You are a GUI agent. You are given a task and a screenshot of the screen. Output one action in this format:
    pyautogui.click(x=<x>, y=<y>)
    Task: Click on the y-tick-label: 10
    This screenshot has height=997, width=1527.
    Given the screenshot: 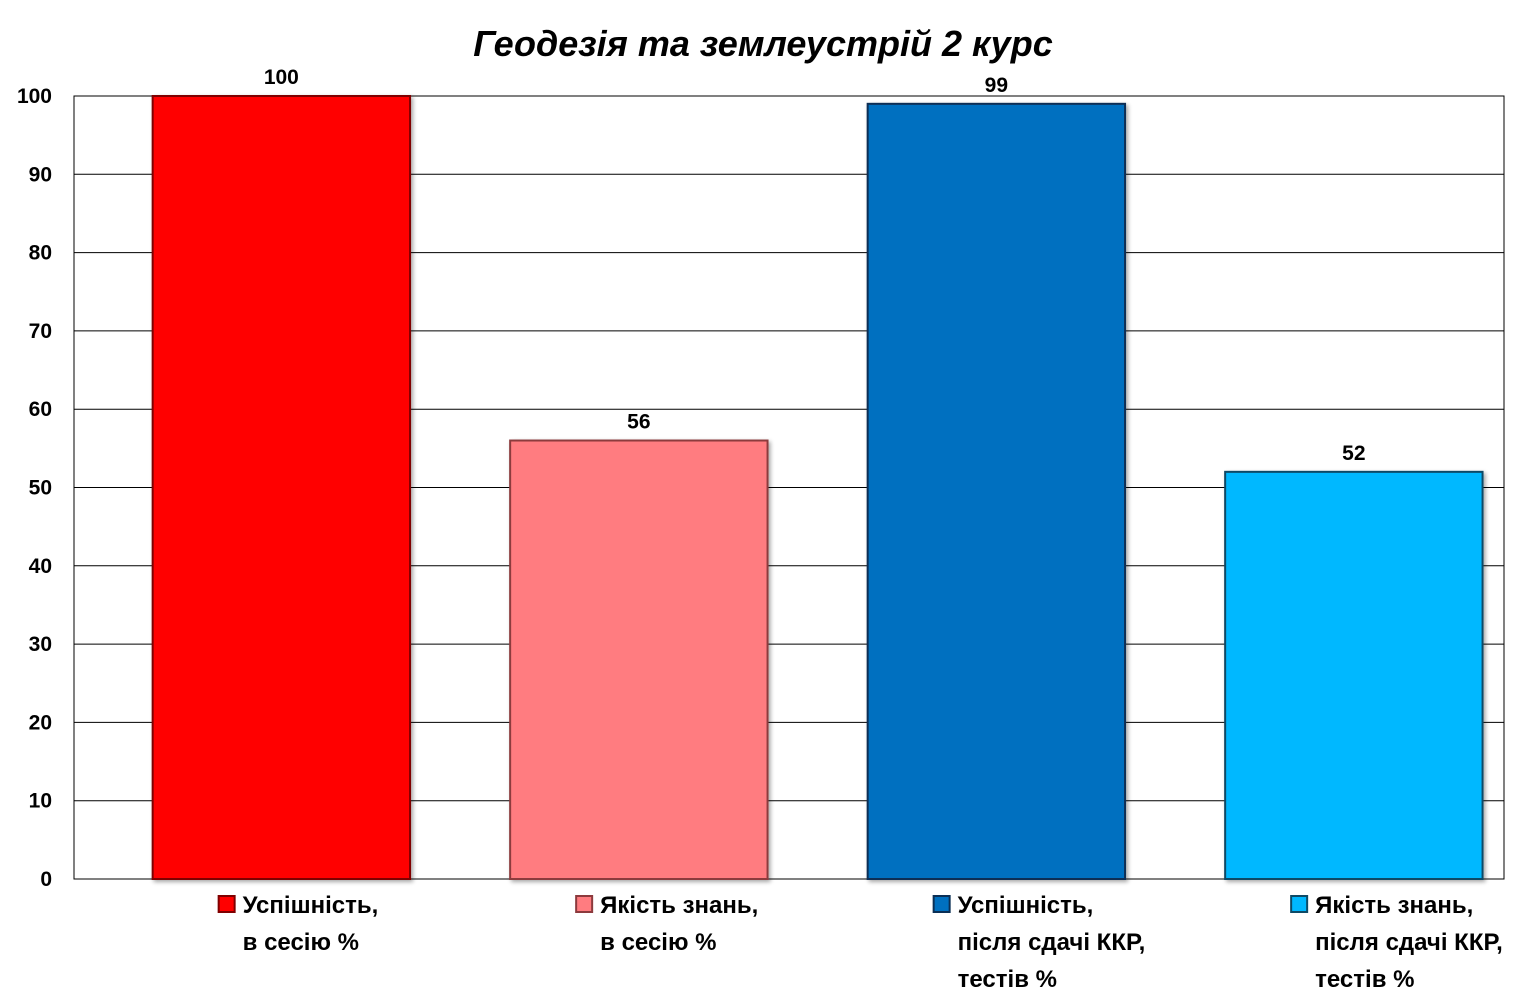 What is the action you would take?
    pyautogui.click(x=40, y=801)
    